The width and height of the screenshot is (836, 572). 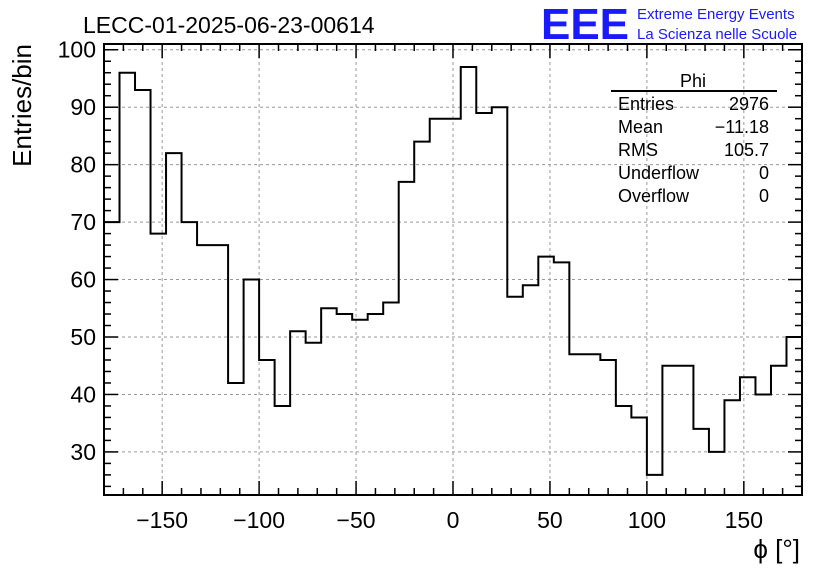 What do you see at coordinates (453, 520) in the screenshot?
I see `x-tick-label: 0` at bounding box center [453, 520].